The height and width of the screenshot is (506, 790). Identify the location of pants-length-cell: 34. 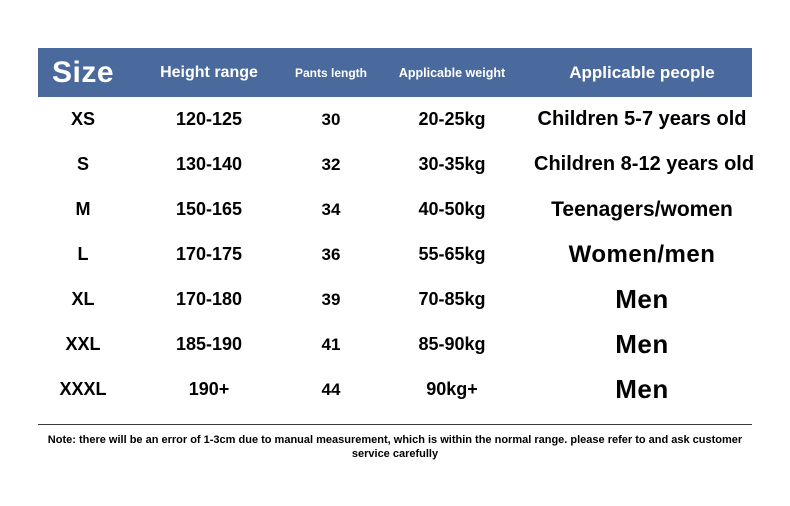
(331, 209).